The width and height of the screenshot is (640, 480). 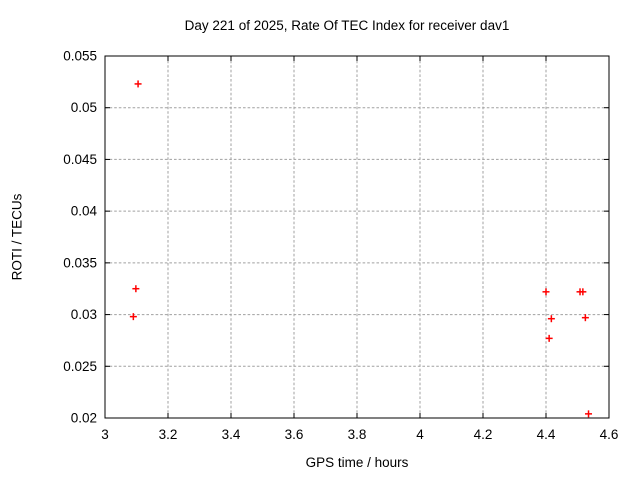 I want to click on x-tick-label: 3.2, so click(x=168, y=434).